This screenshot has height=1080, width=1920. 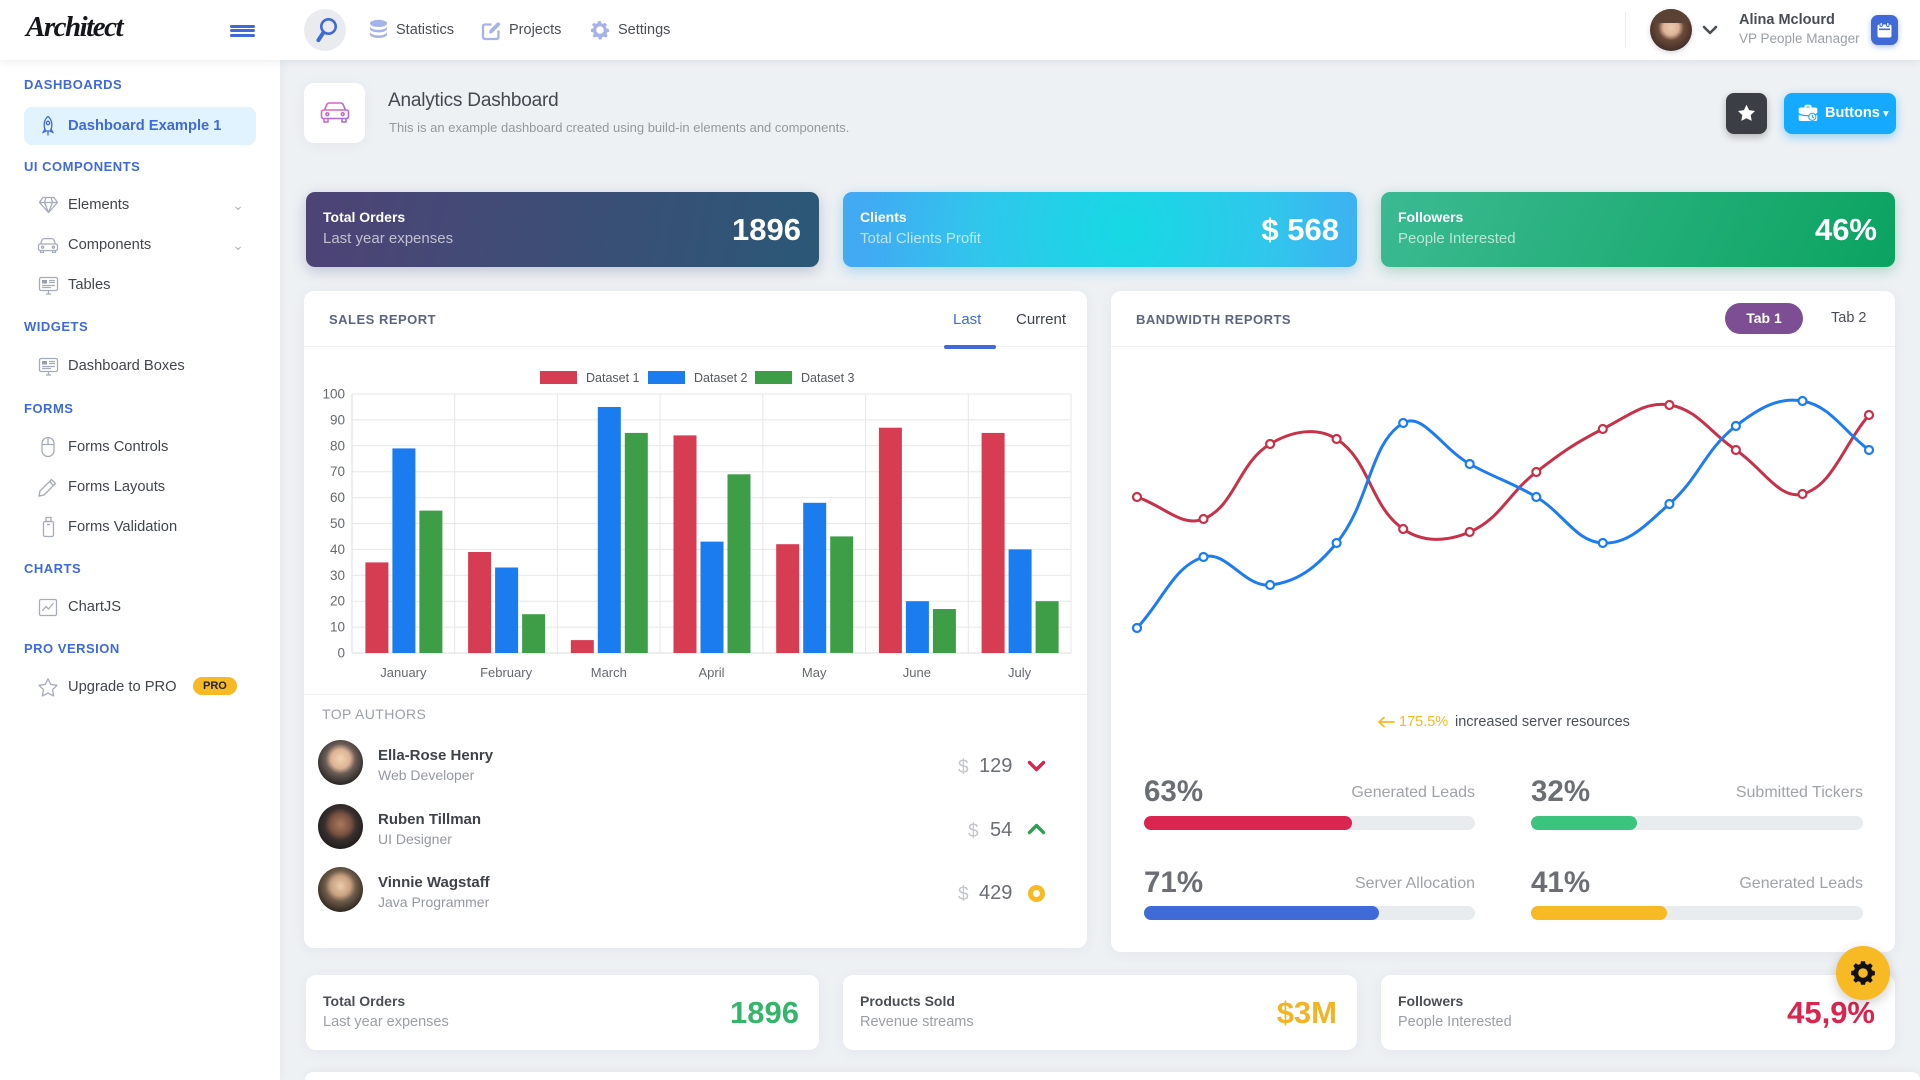 What do you see at coordinates (333, 394) in the screenshot?
I see `svg-text: 100` at bounding box center [333, 394].